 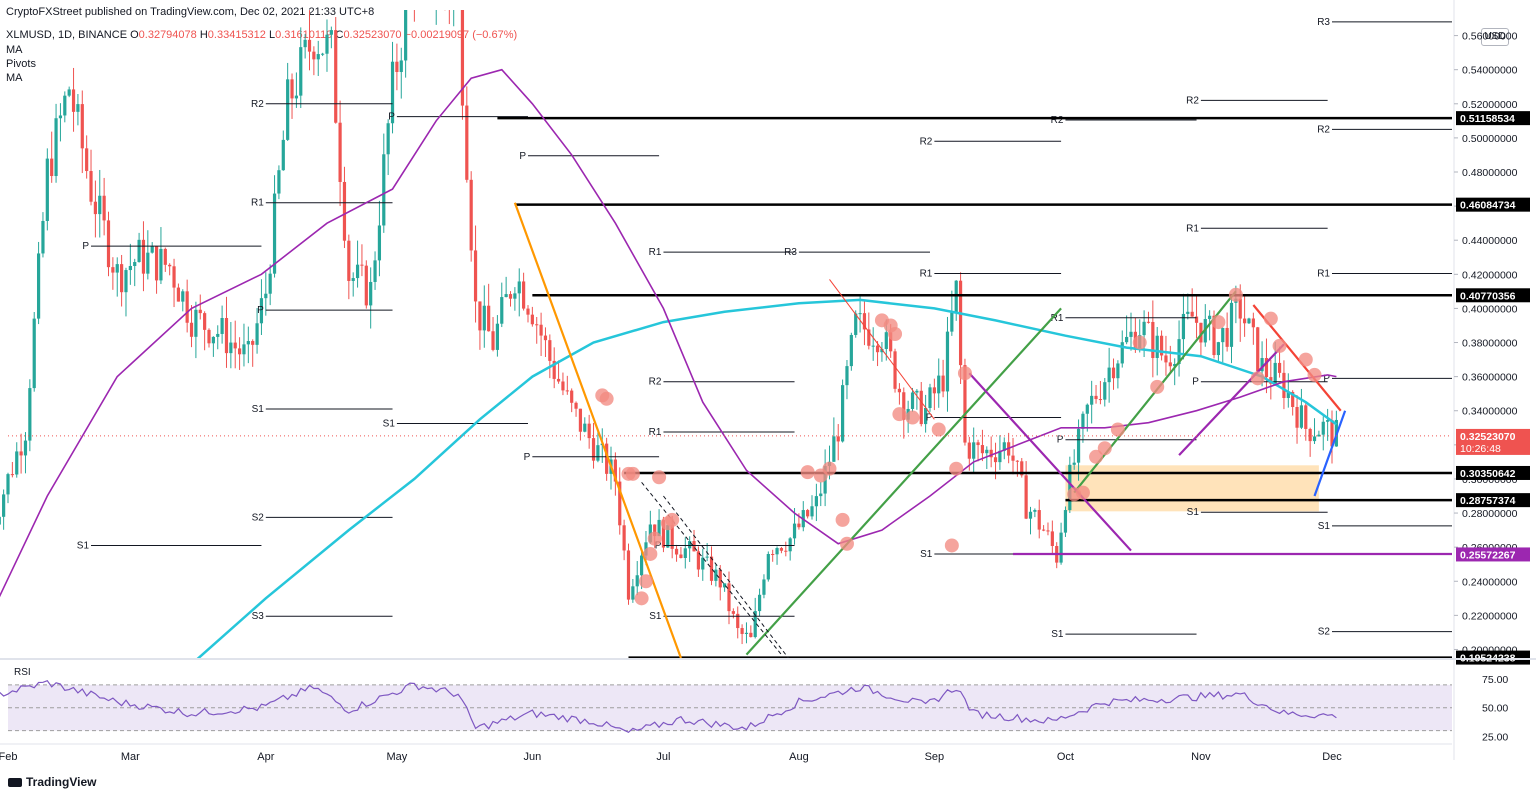 I want to click on price-badge, so click(x=1493, y=118).